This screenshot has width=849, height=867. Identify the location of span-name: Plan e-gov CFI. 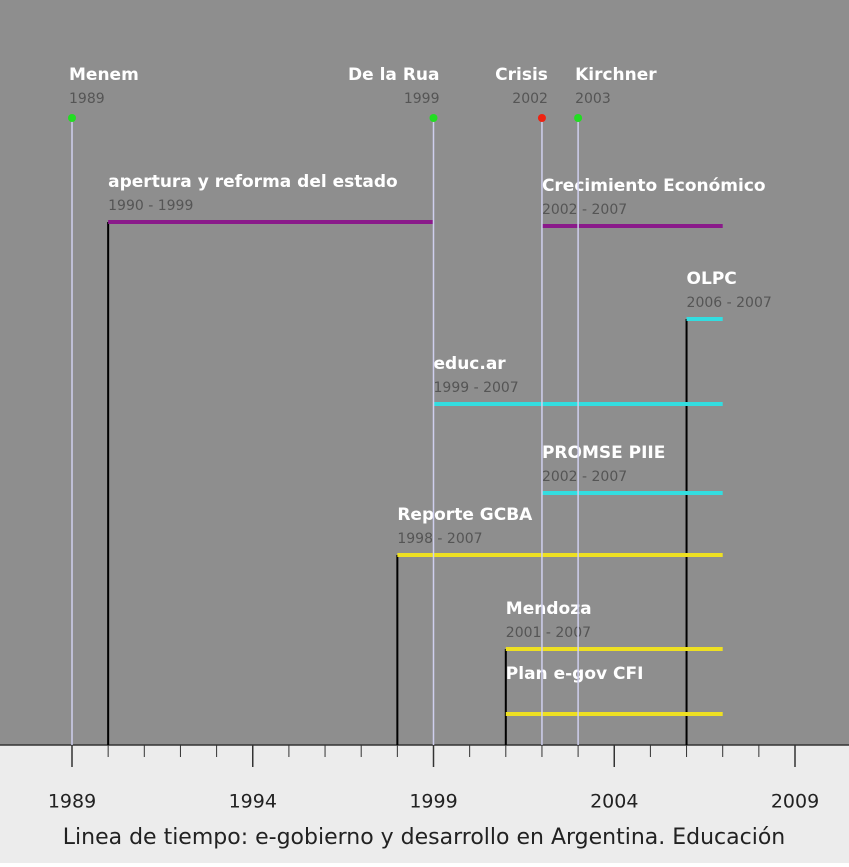
(575, 674).